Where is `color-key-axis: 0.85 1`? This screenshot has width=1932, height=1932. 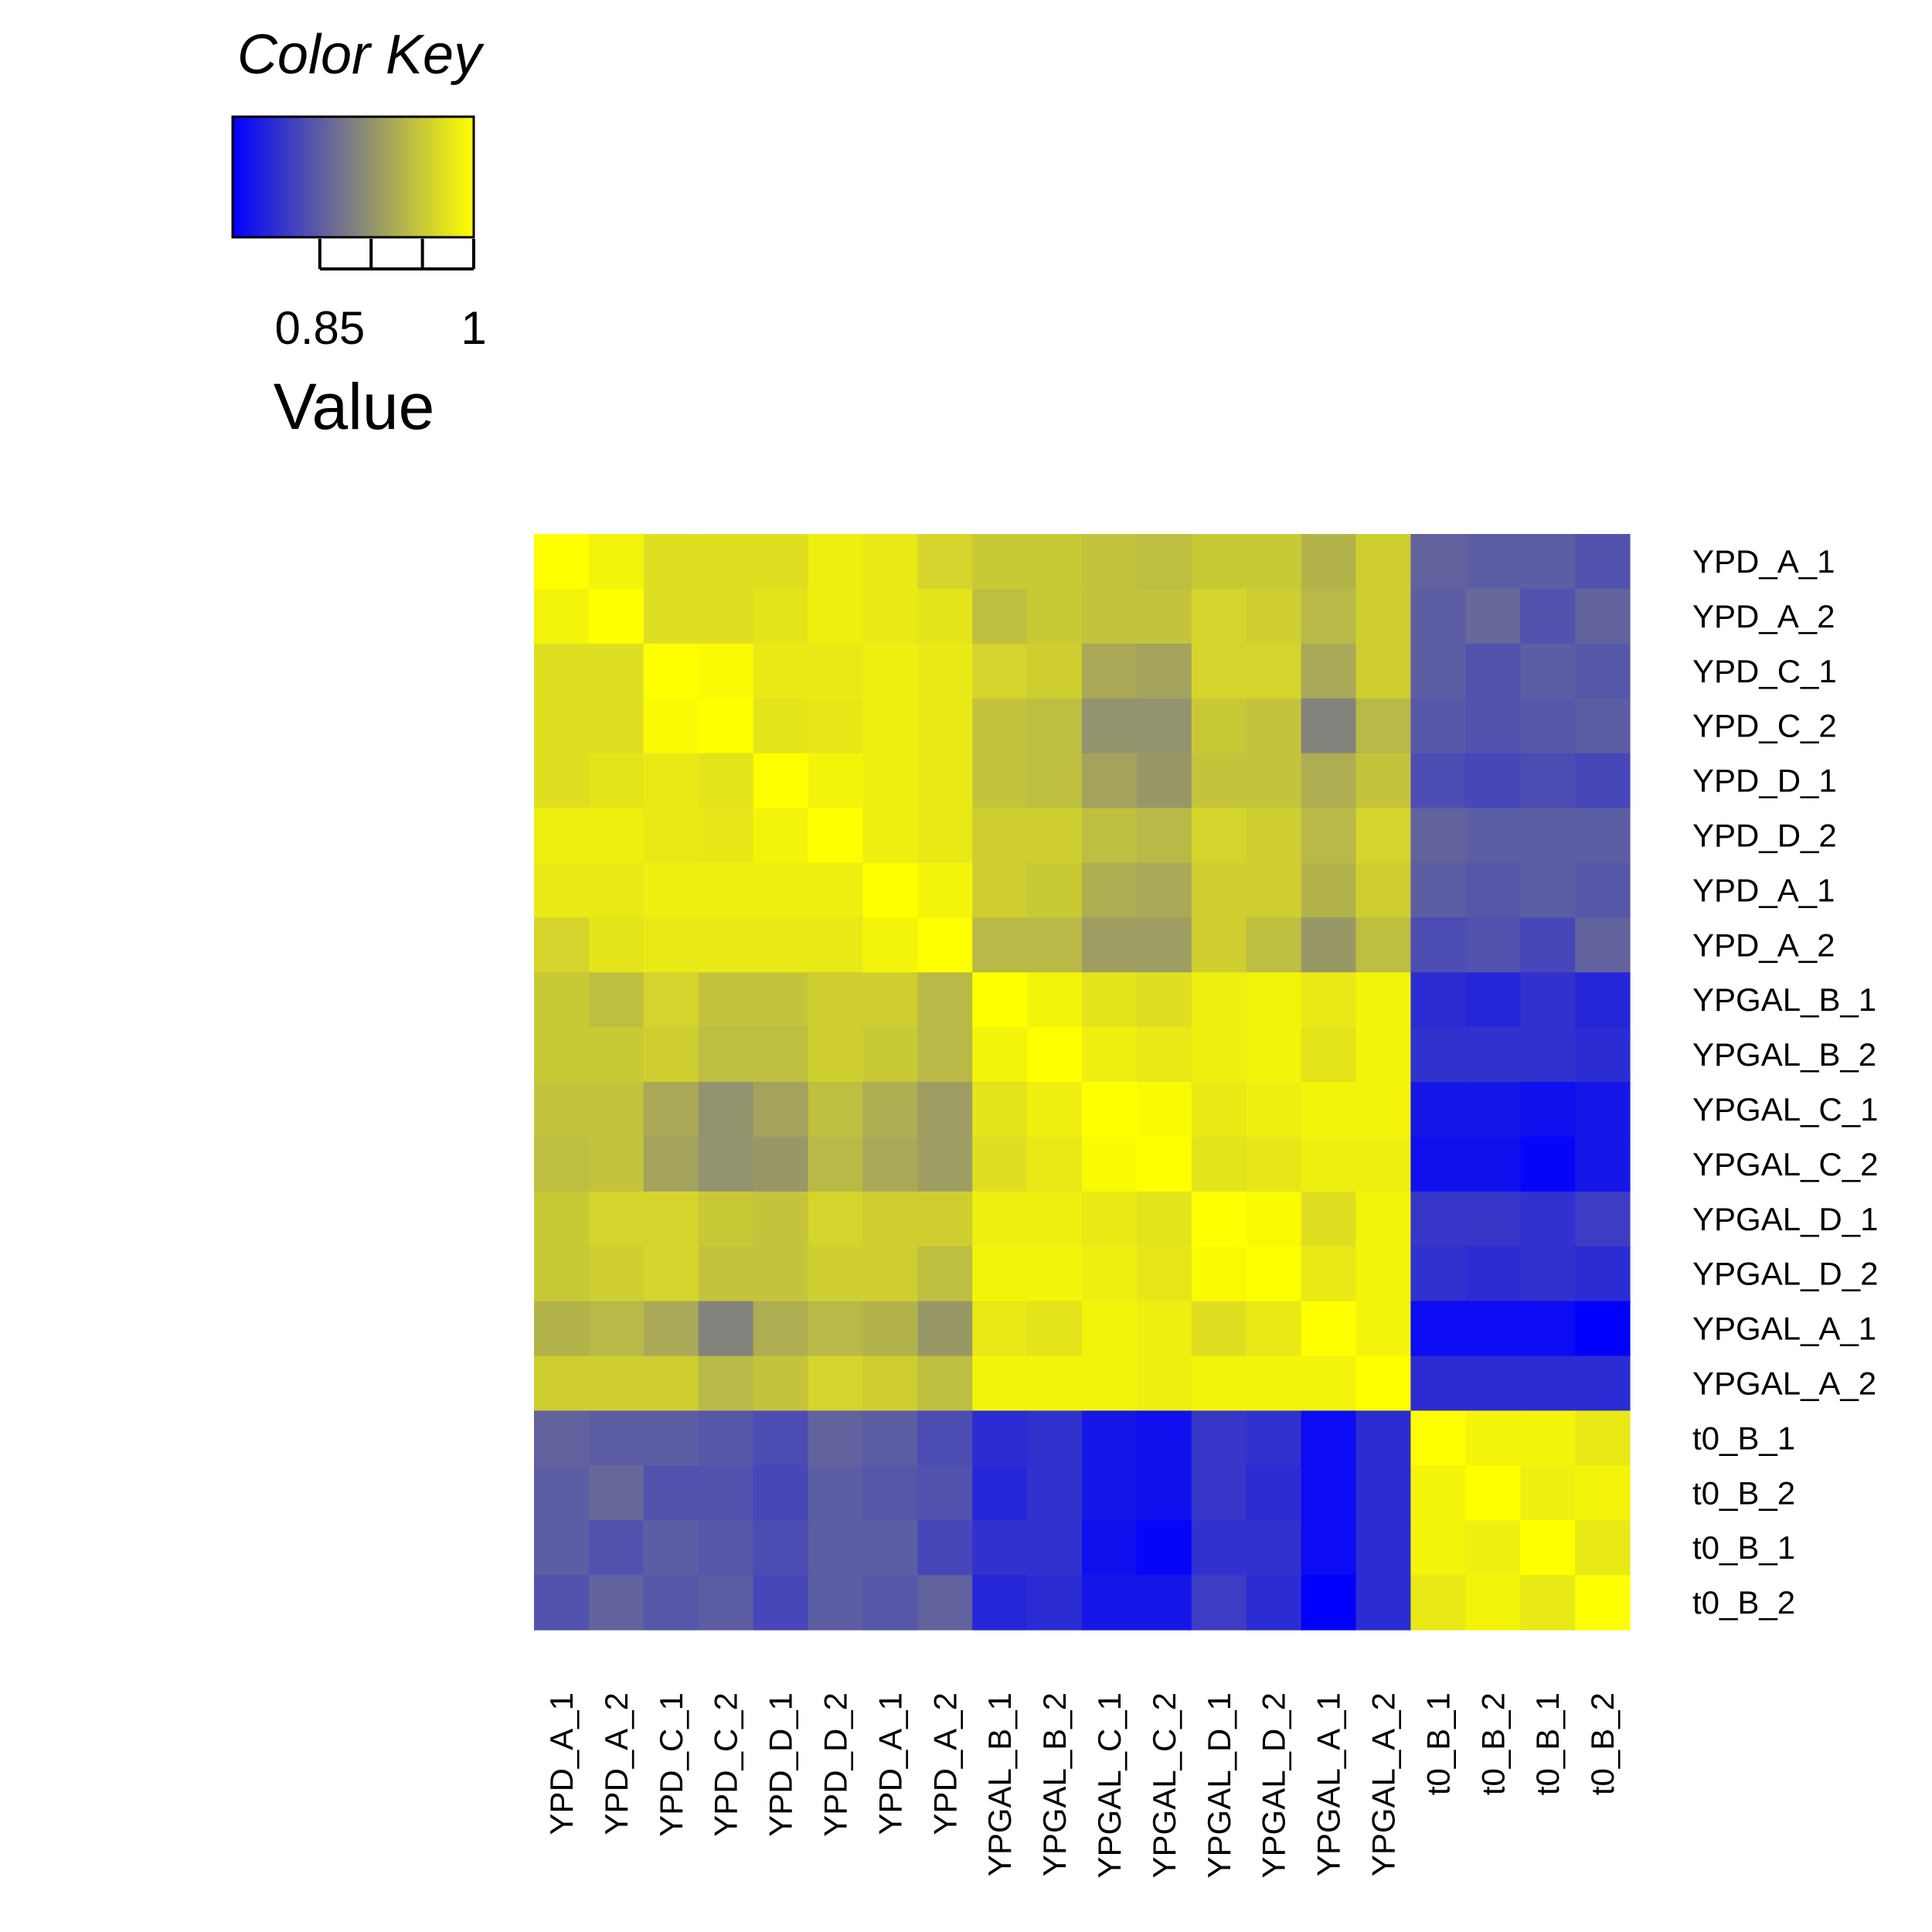
color-key-axis: 0.85 1 is located at coordinates (381, 296).